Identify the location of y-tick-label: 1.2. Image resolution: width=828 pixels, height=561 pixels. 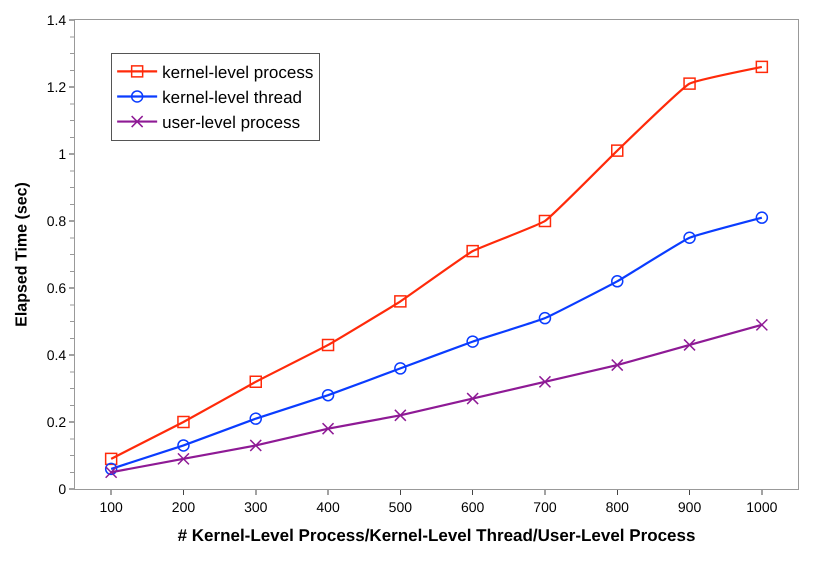
(56, 86).